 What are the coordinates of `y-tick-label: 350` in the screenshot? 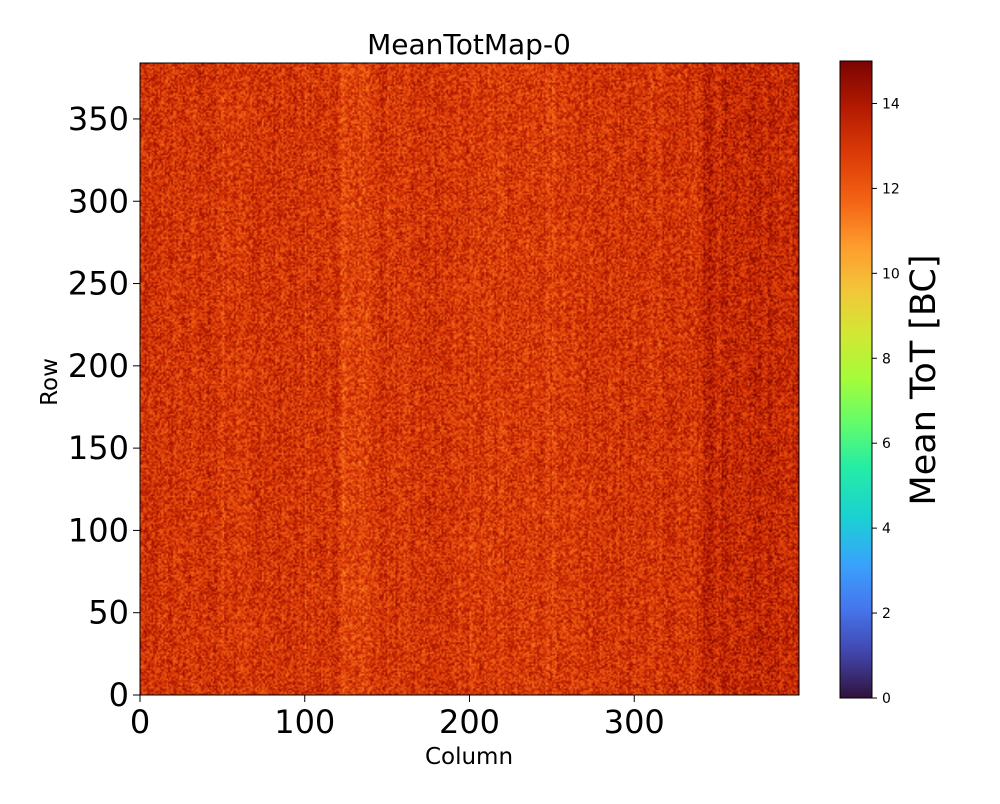 It's located at (98, 119).